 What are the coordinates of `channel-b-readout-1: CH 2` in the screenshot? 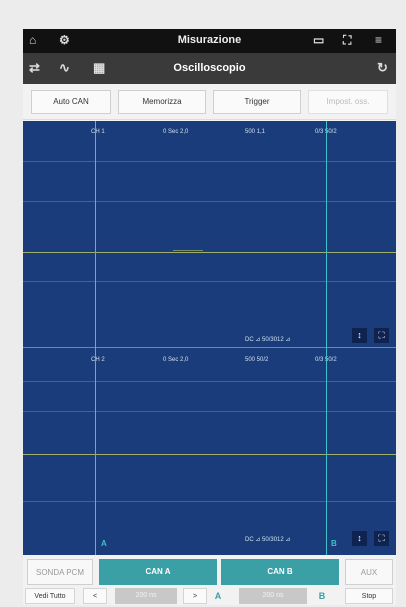 It's located at (98, 360).